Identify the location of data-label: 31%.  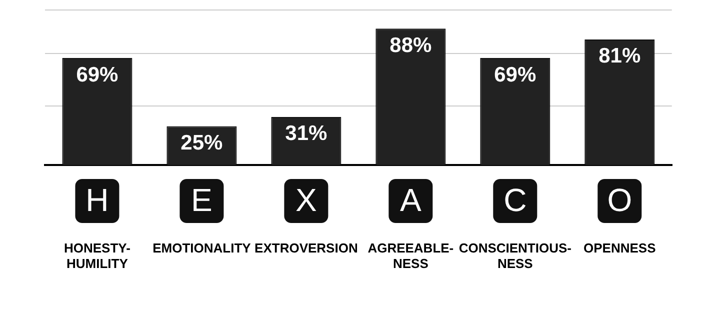
(306, 134).